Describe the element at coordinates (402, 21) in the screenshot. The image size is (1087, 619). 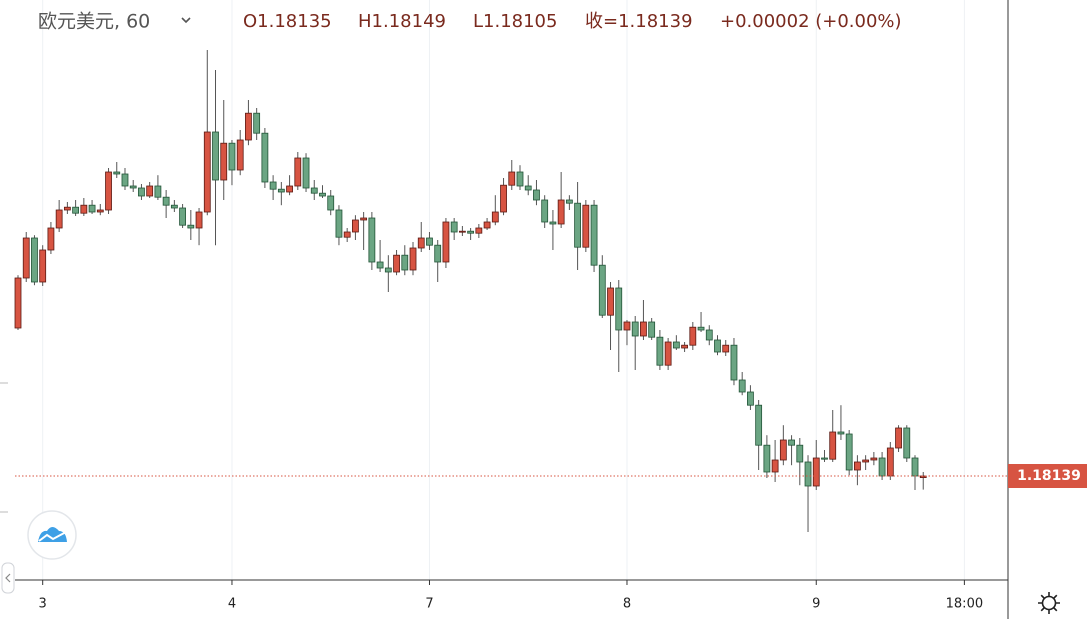
I see `high-label: H1.18149` at that location.